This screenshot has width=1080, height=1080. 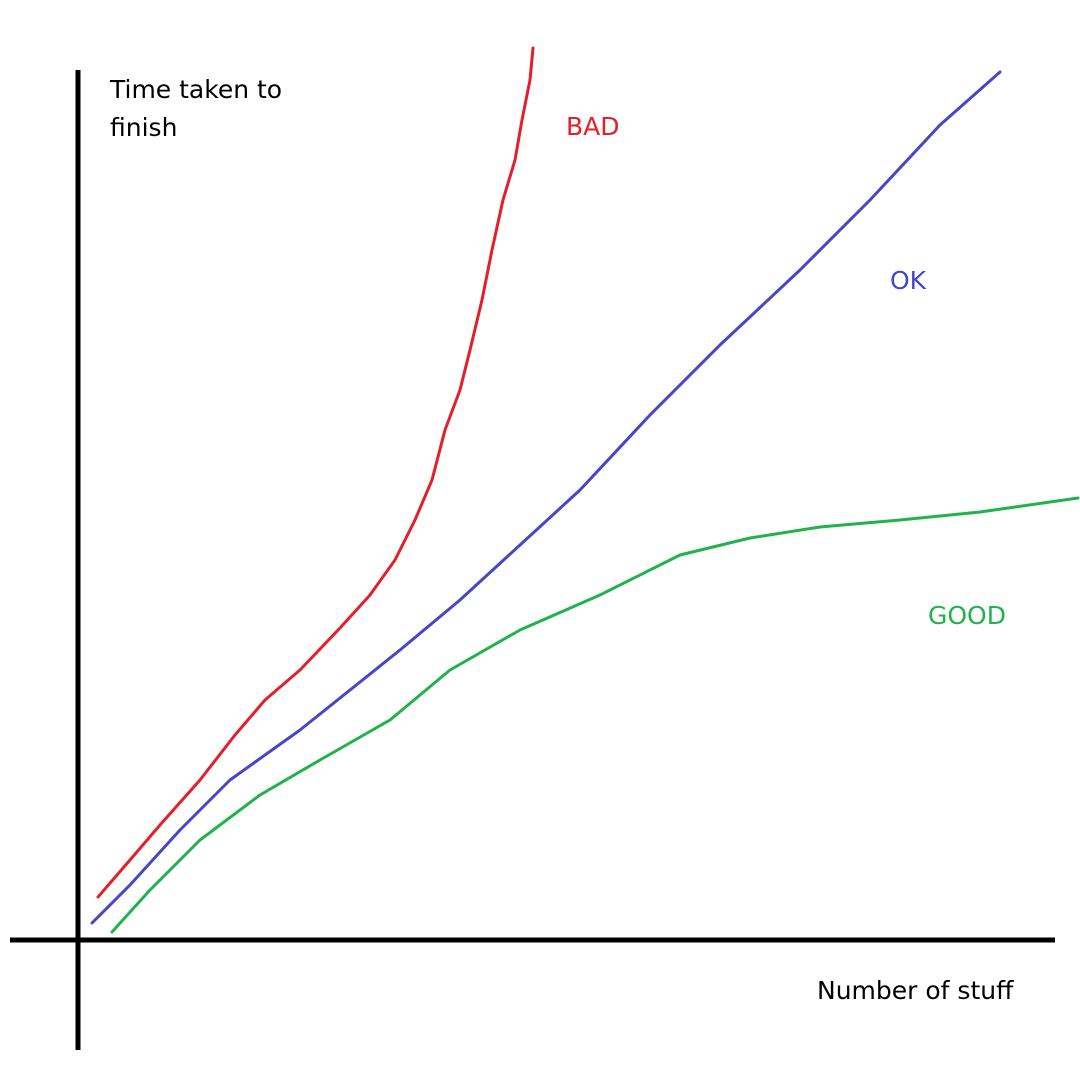 What do you see at coordinates (967, 615) in the screenshot?
I see `series-label: GOOD` at bounding box center [967, 615].